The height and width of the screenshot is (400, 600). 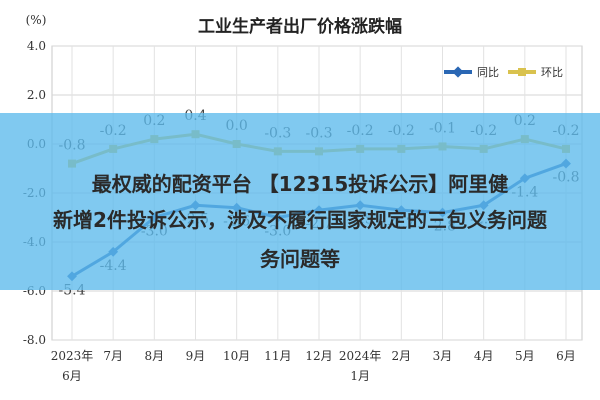 I want to click on legend-marker-mom, so click(x=522, y=72).